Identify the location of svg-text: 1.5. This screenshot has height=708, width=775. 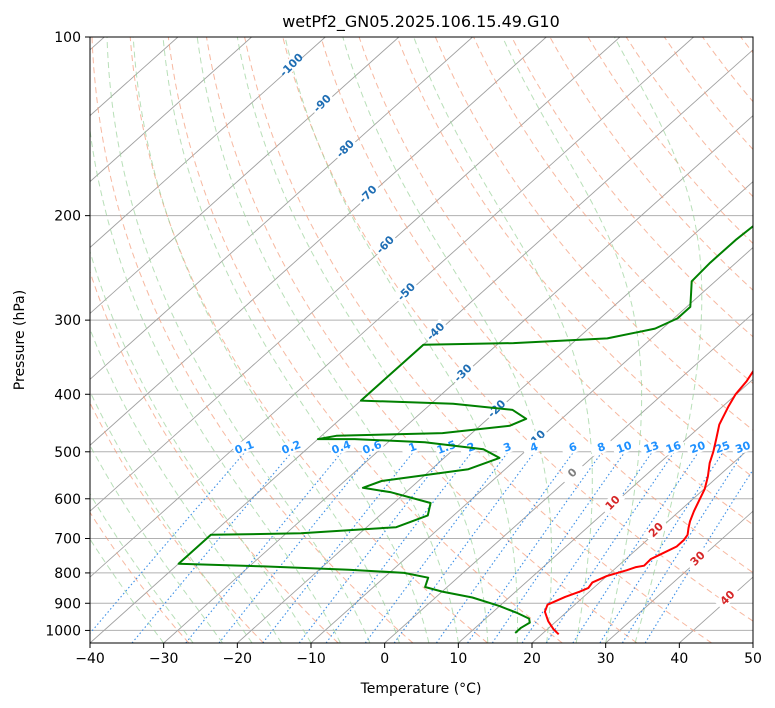
(446, 447).